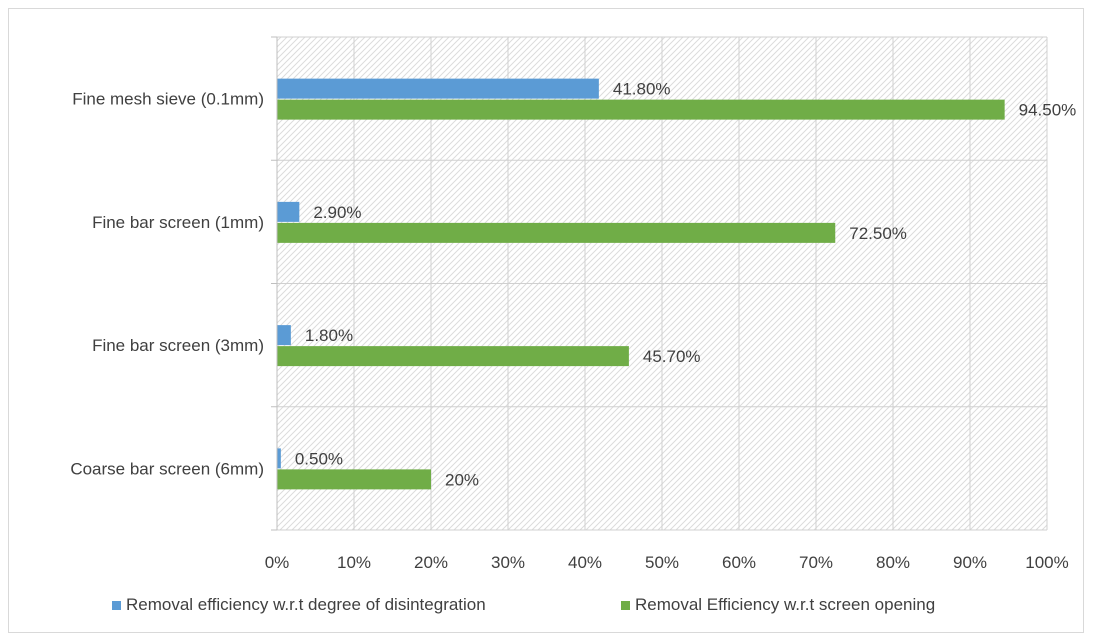 The height and width of the screenshot is (641, 1094). What do you see at coordinates (672, 356) in the screenshot?
I see `data-label: 45.70%` at bounding box center [672, 356].